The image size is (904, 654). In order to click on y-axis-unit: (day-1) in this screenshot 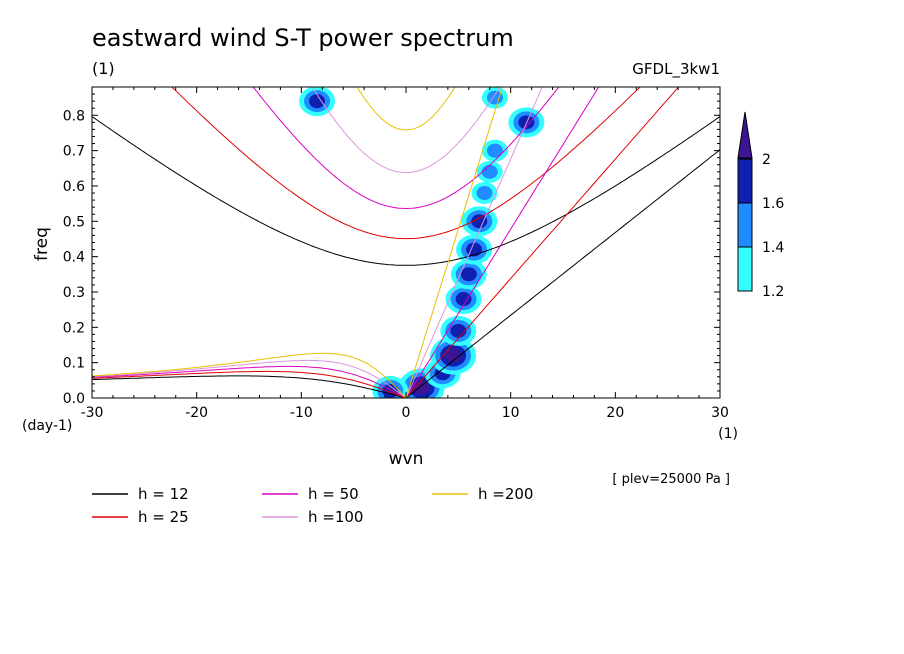, I will do `click(47, 426)`.